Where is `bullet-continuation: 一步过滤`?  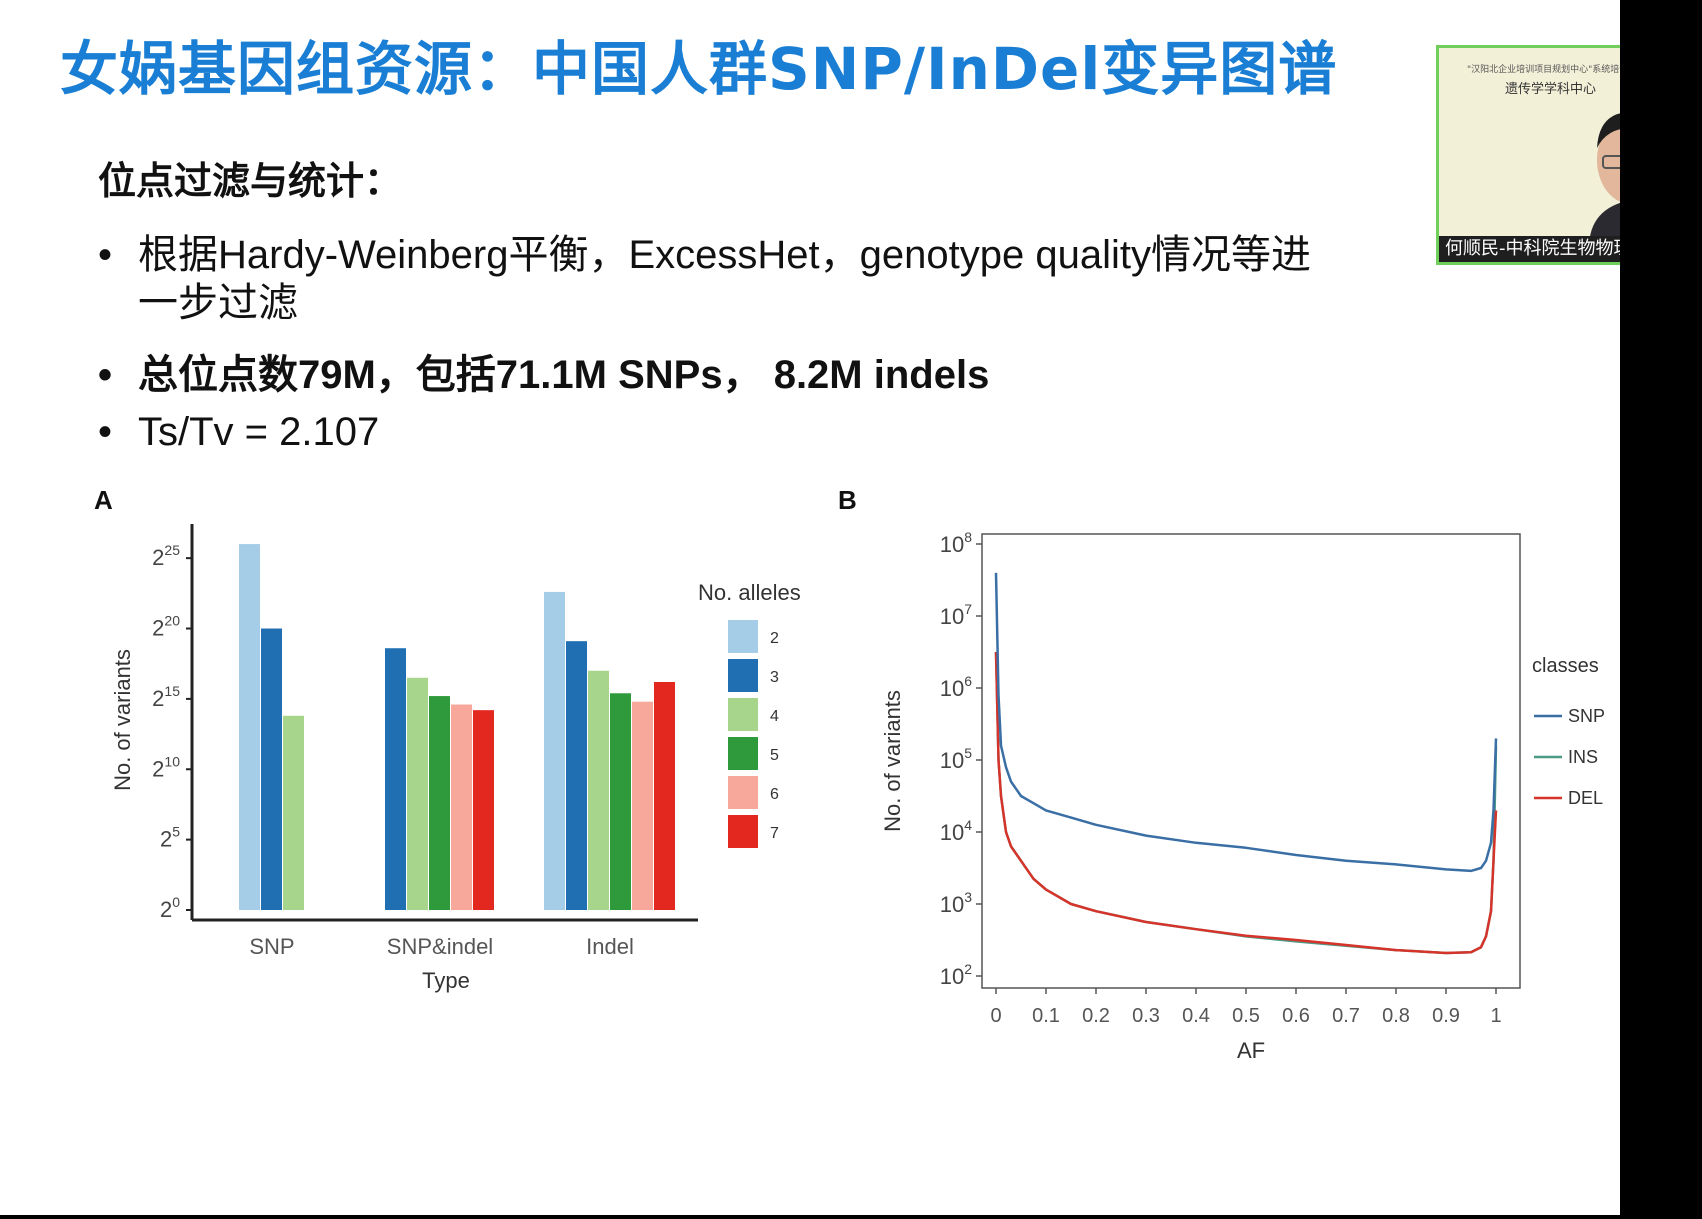
bullet-continuation: 一步过滤 is located at coordinates (218, 303).